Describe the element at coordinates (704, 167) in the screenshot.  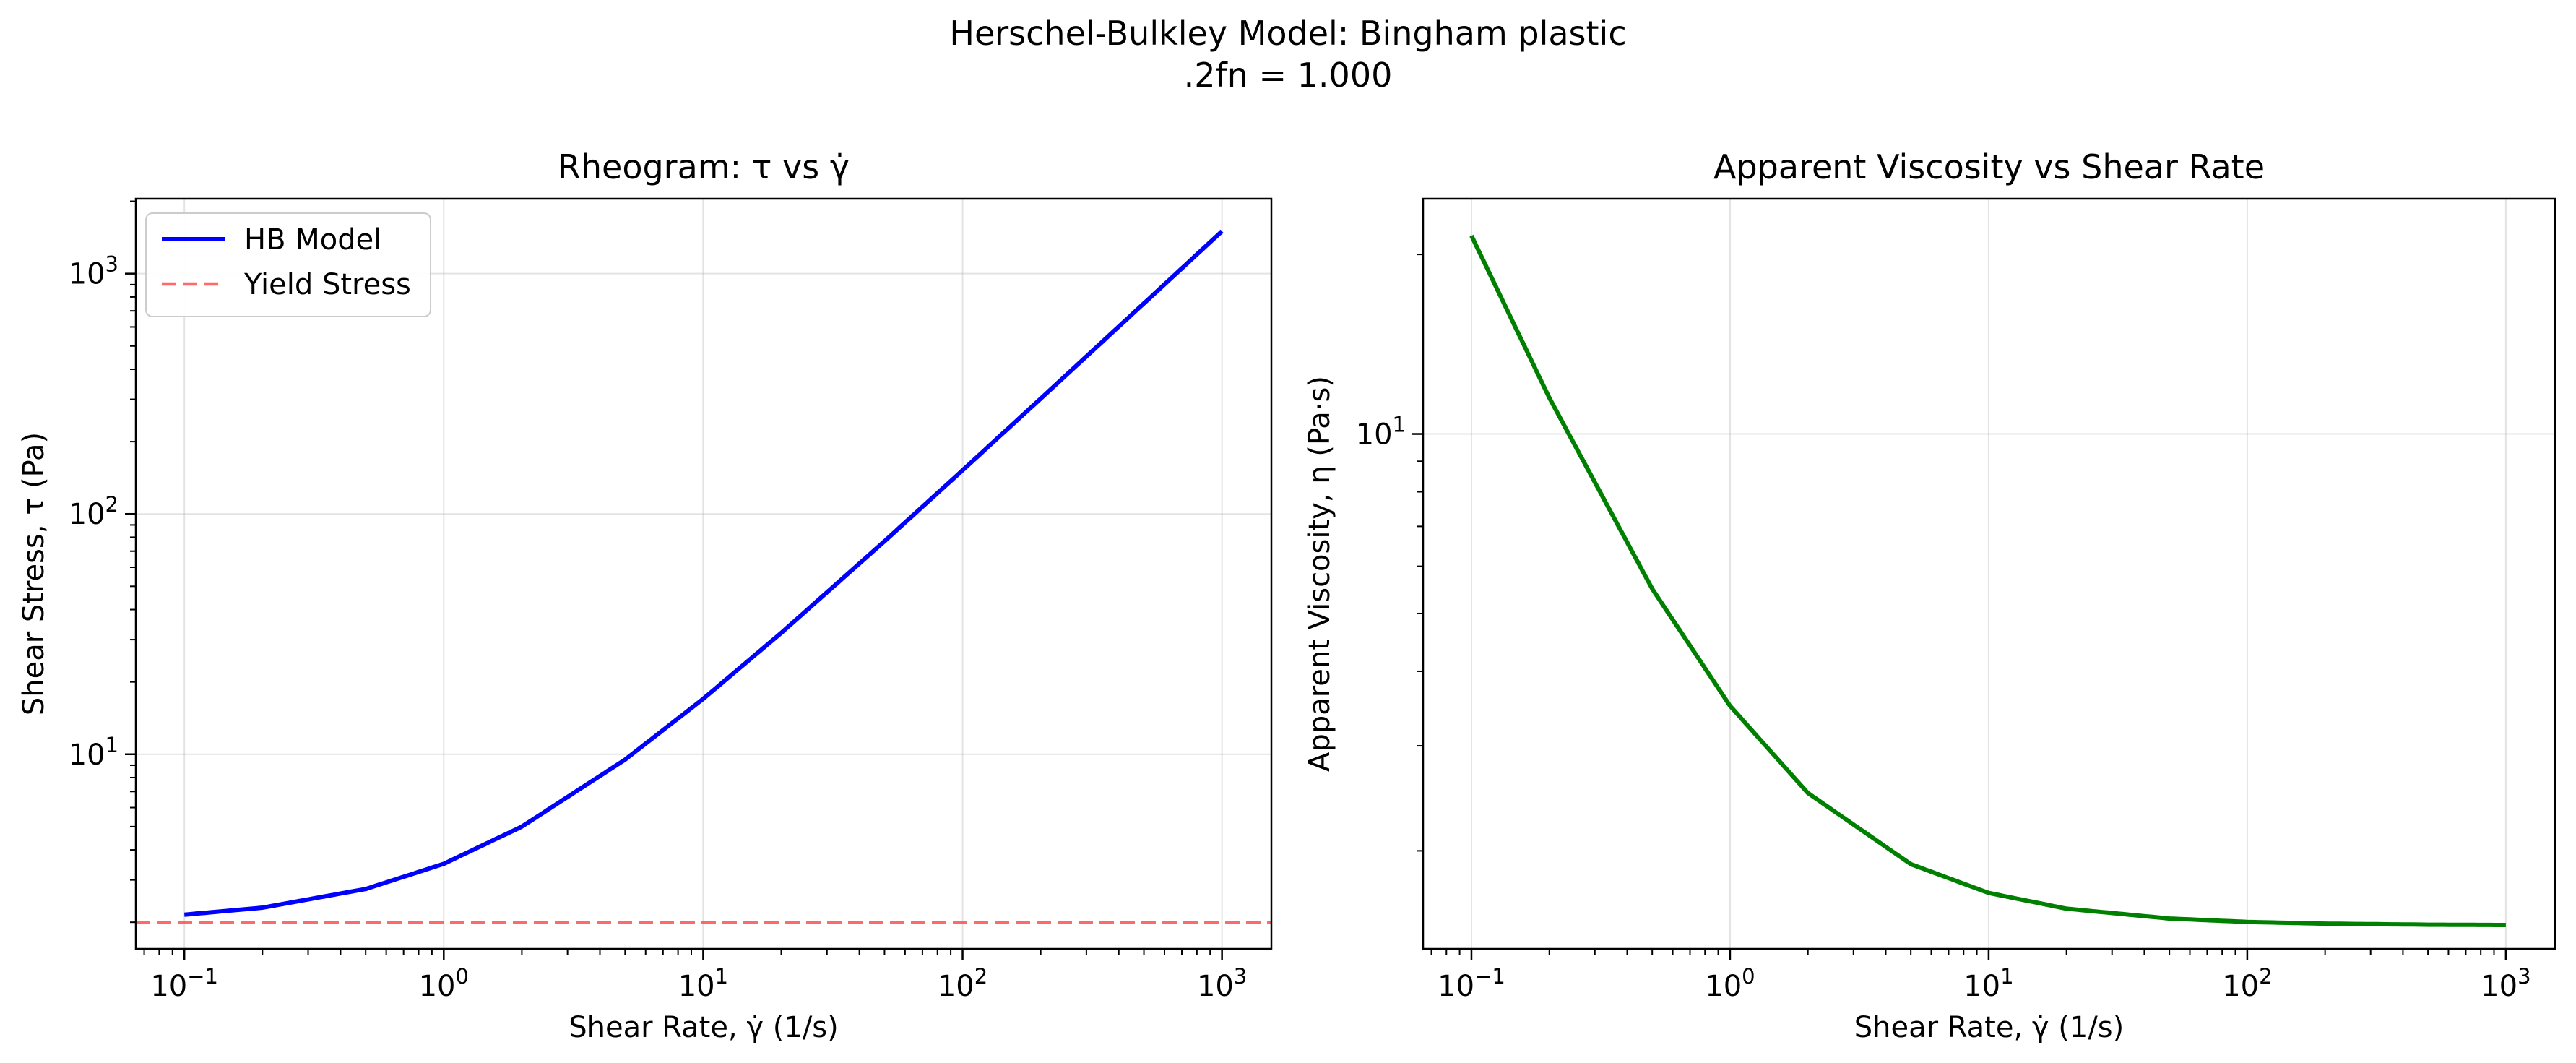
I see `panel-title: Rheogram: τ vs γ̇` at that location.